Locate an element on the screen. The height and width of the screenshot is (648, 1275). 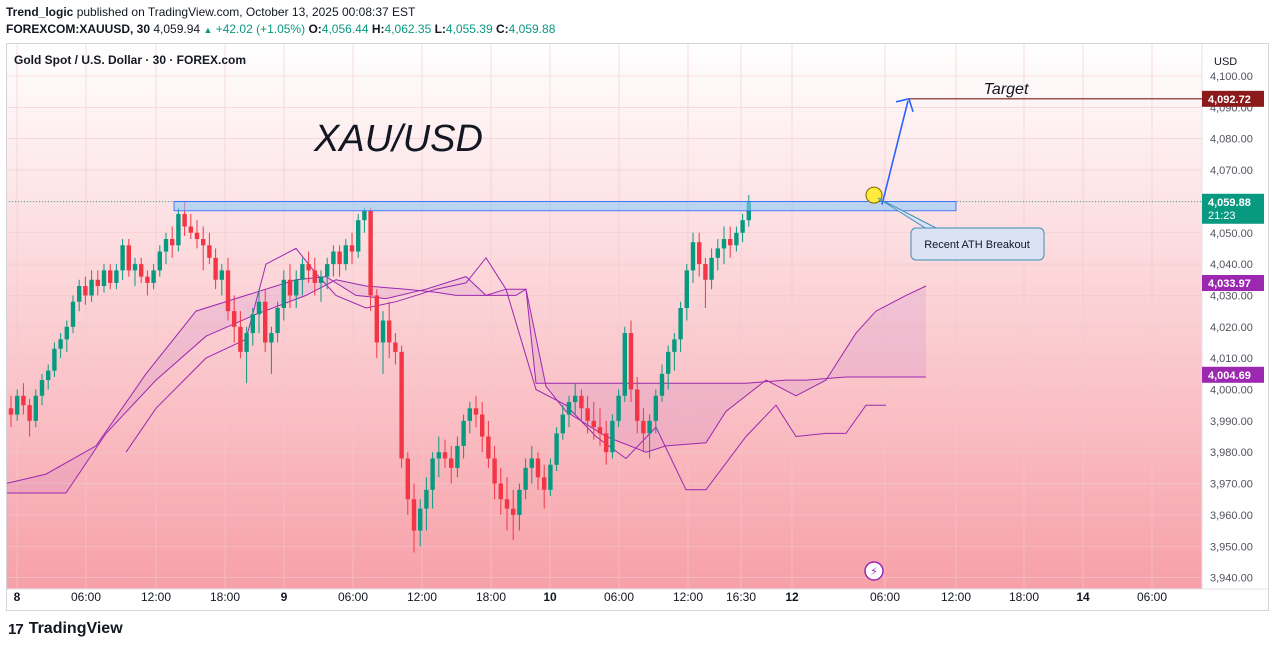
callout-box is located at coordinates (977, 244).